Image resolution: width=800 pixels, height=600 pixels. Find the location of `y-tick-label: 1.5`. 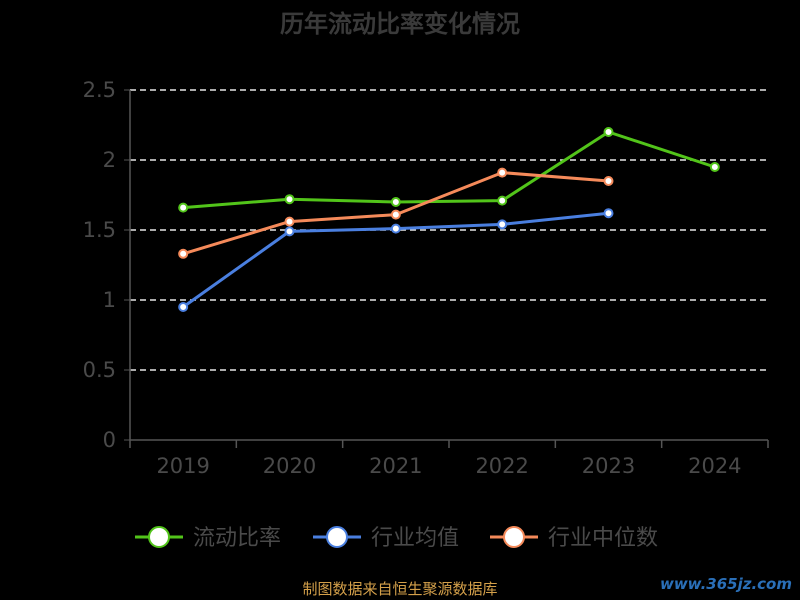

y-tick-label: 1.5 is located at coordinates (99, 230).